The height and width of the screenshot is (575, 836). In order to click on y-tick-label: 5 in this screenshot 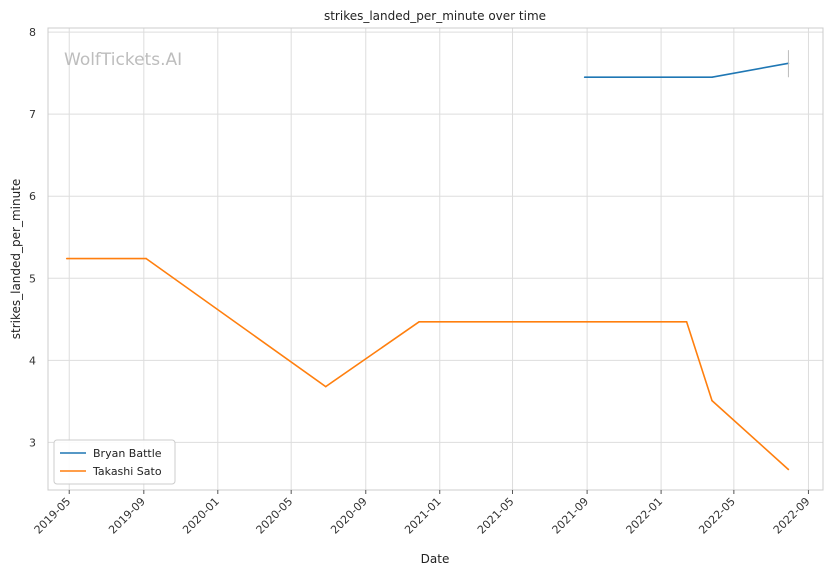, I will do `click(32, 278)`.